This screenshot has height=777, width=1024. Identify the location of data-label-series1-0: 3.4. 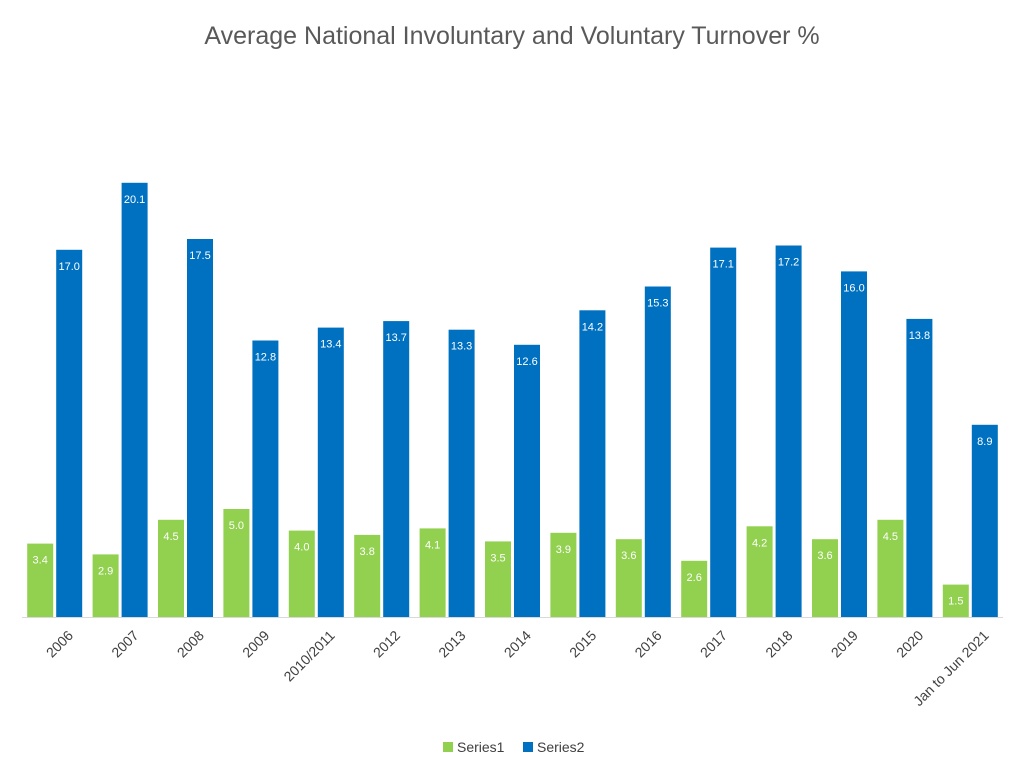
(40, 561).